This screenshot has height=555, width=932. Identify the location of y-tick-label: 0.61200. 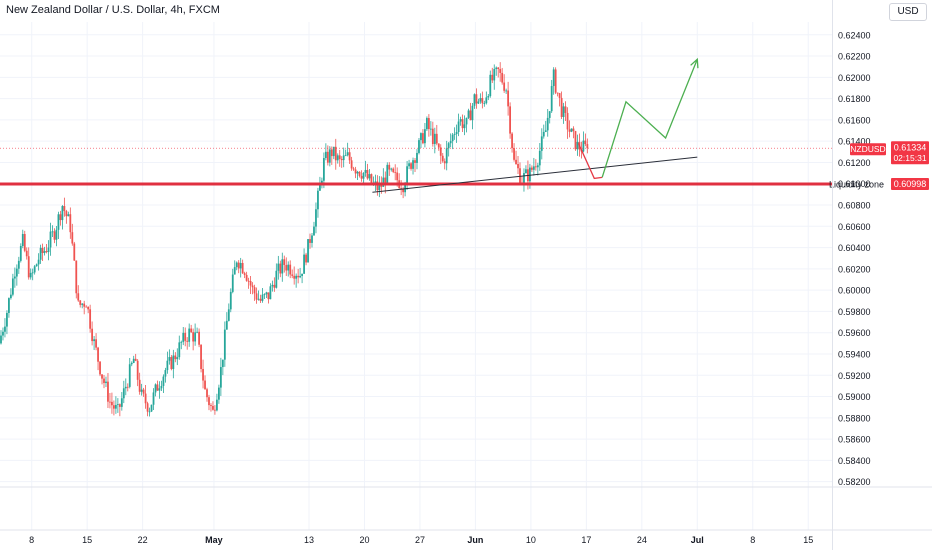
(854, 163).